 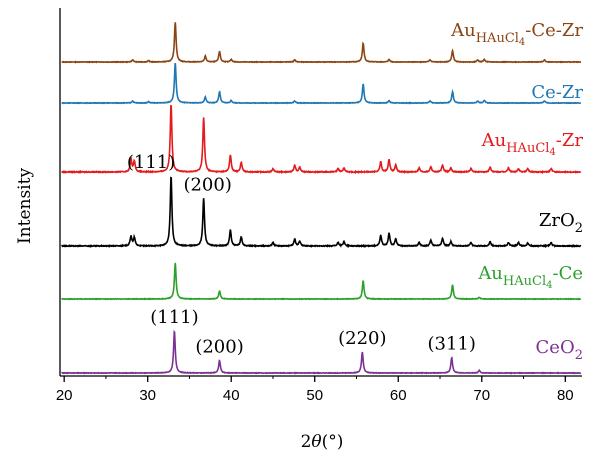 What do you see at coordinates (25, 206) in the screenshot?
I see `y-axis-label: Intensity` at bounding box center [25, 206].